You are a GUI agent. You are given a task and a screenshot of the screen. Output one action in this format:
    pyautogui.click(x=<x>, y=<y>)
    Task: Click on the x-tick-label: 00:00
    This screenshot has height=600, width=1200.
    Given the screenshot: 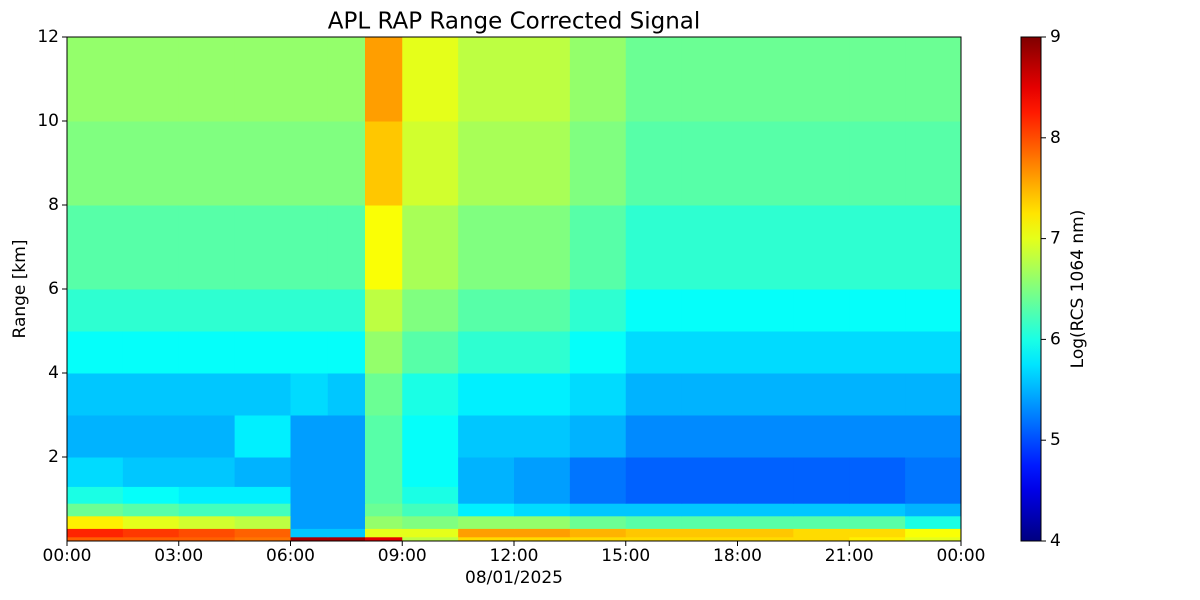 What is the action you would take?
    pyautogui.click(x=961, y=556)
    